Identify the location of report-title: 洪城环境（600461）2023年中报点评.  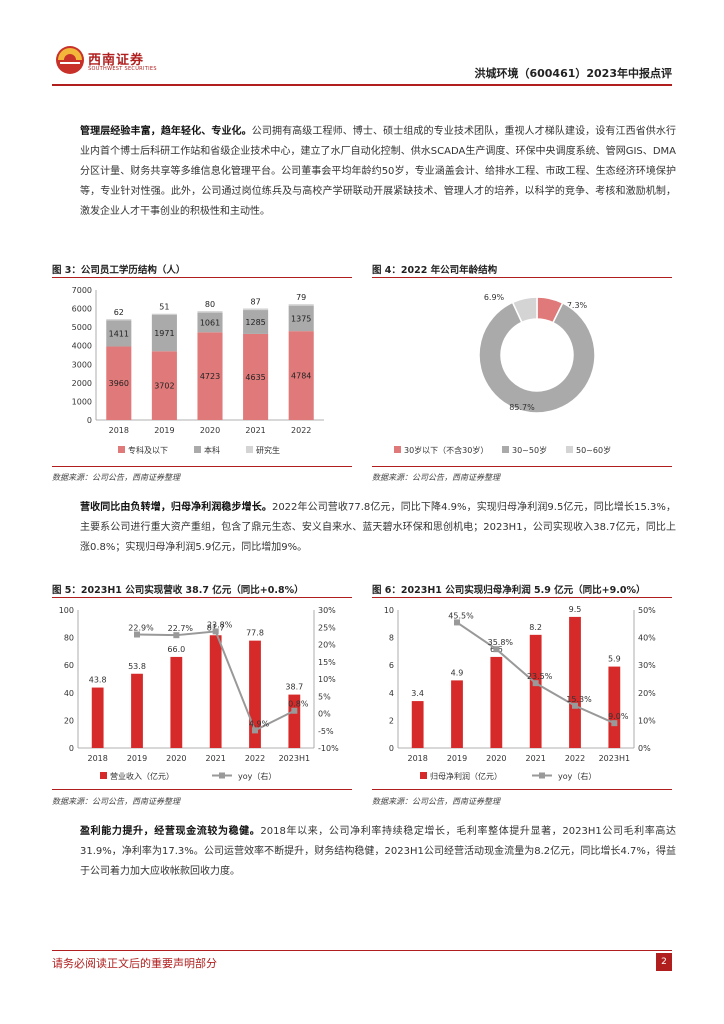
(573, 73).